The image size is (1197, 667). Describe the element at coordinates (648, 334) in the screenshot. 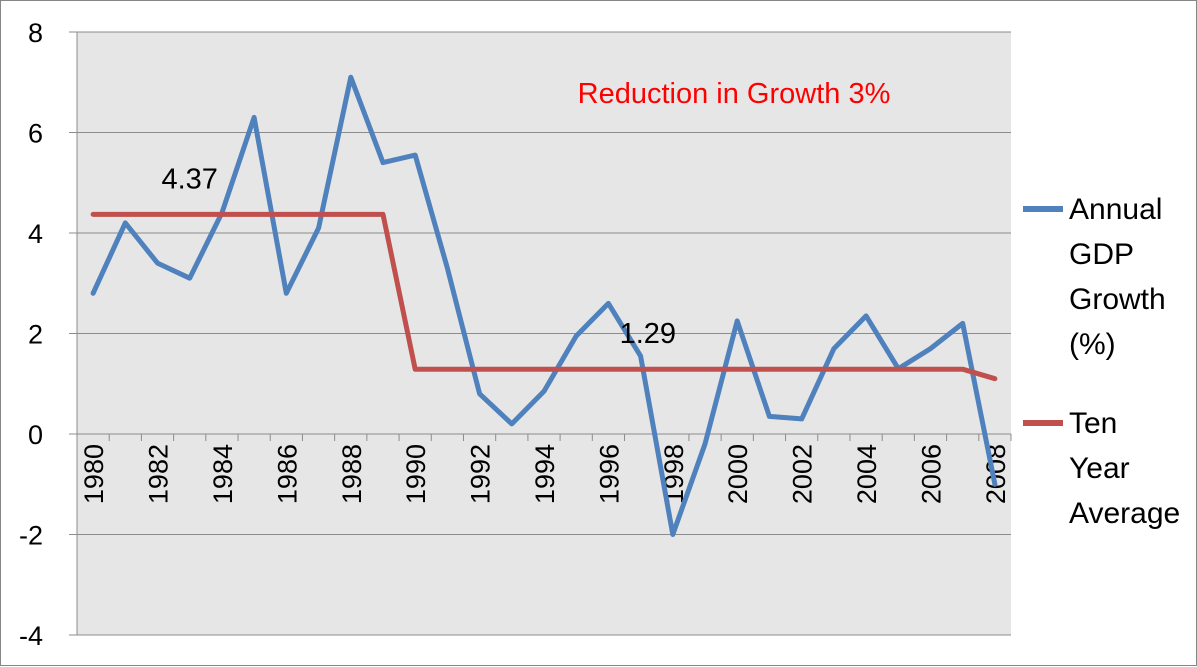

I see `data-annotation: 1.29` at that location.